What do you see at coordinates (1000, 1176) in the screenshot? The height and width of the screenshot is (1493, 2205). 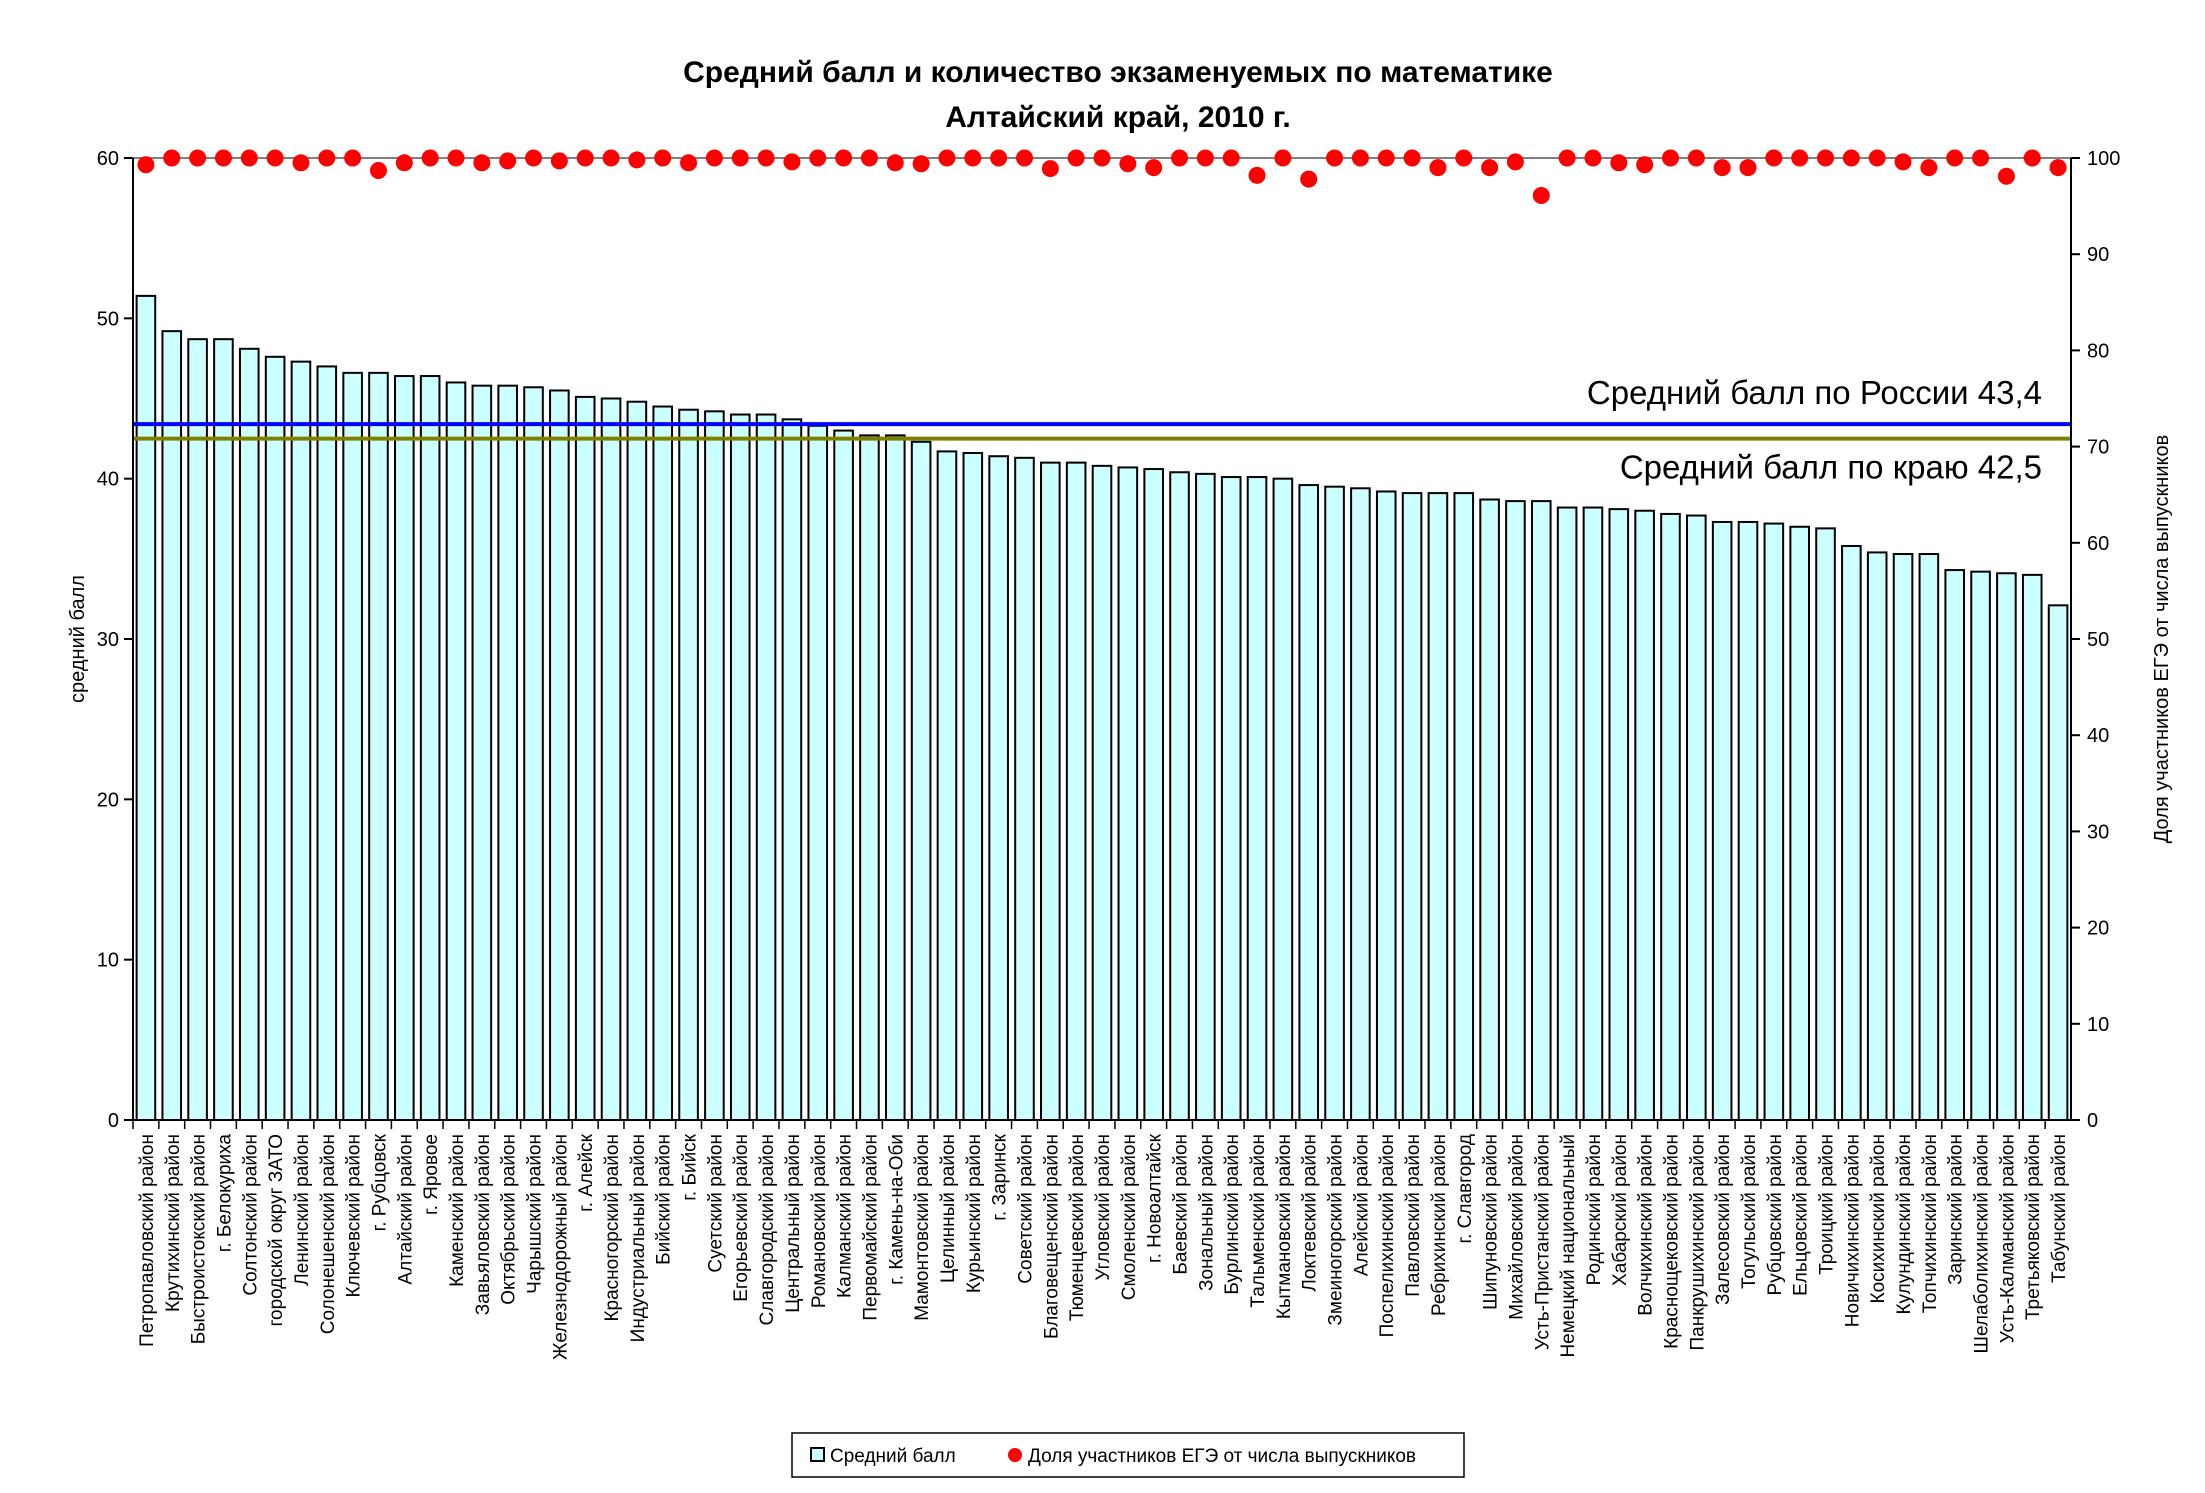 I see `category-label-34: г. Заринск` at bounding box center [1000, 1176].